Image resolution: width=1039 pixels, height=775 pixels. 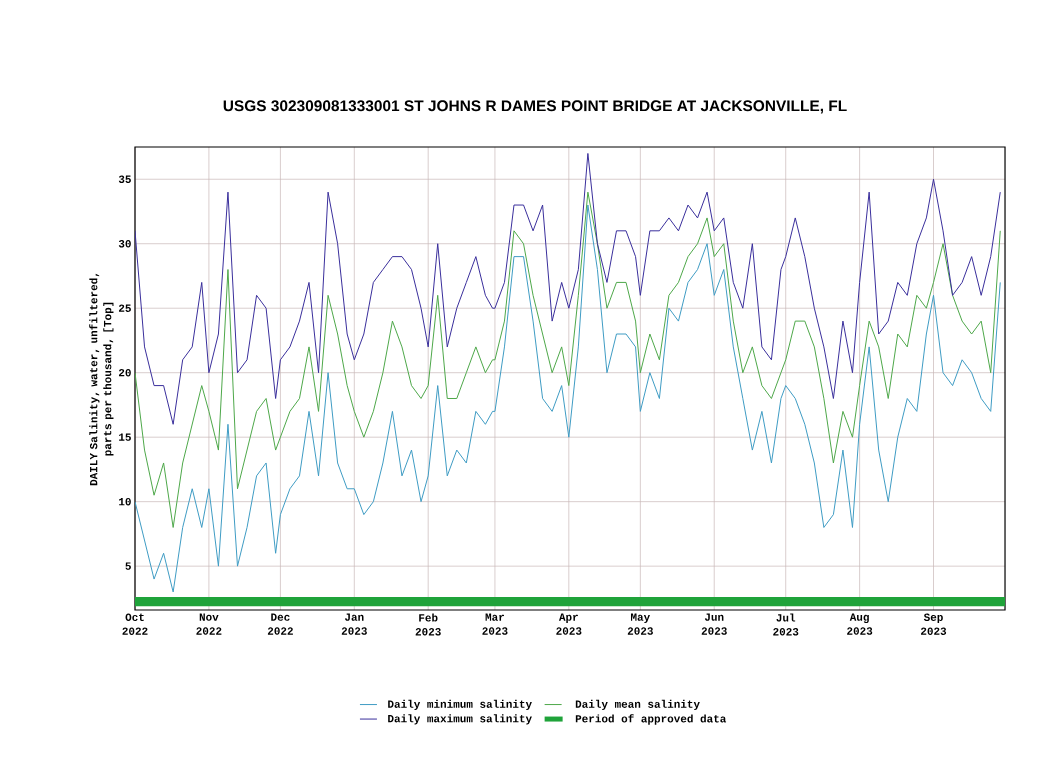 I want to click on x-tick-label: Apr 2023, so click(x=569, y=624).